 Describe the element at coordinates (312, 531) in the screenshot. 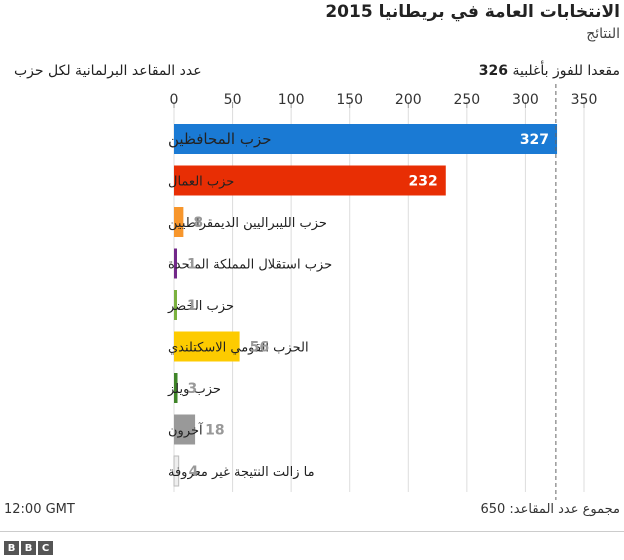

I see `footer-divider` at that location.